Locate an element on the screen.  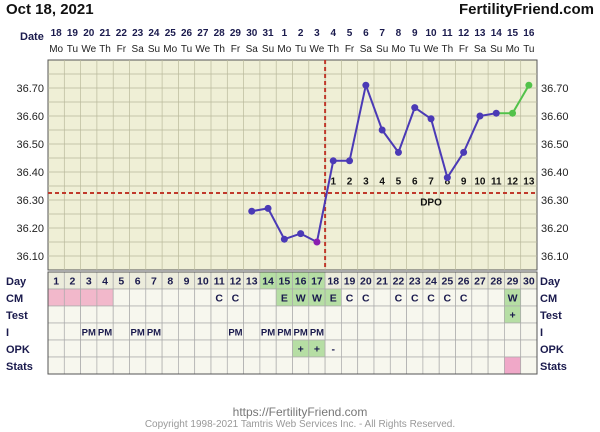
site-url: https://FertilityFriend.com is located at coordinates (300, 412).